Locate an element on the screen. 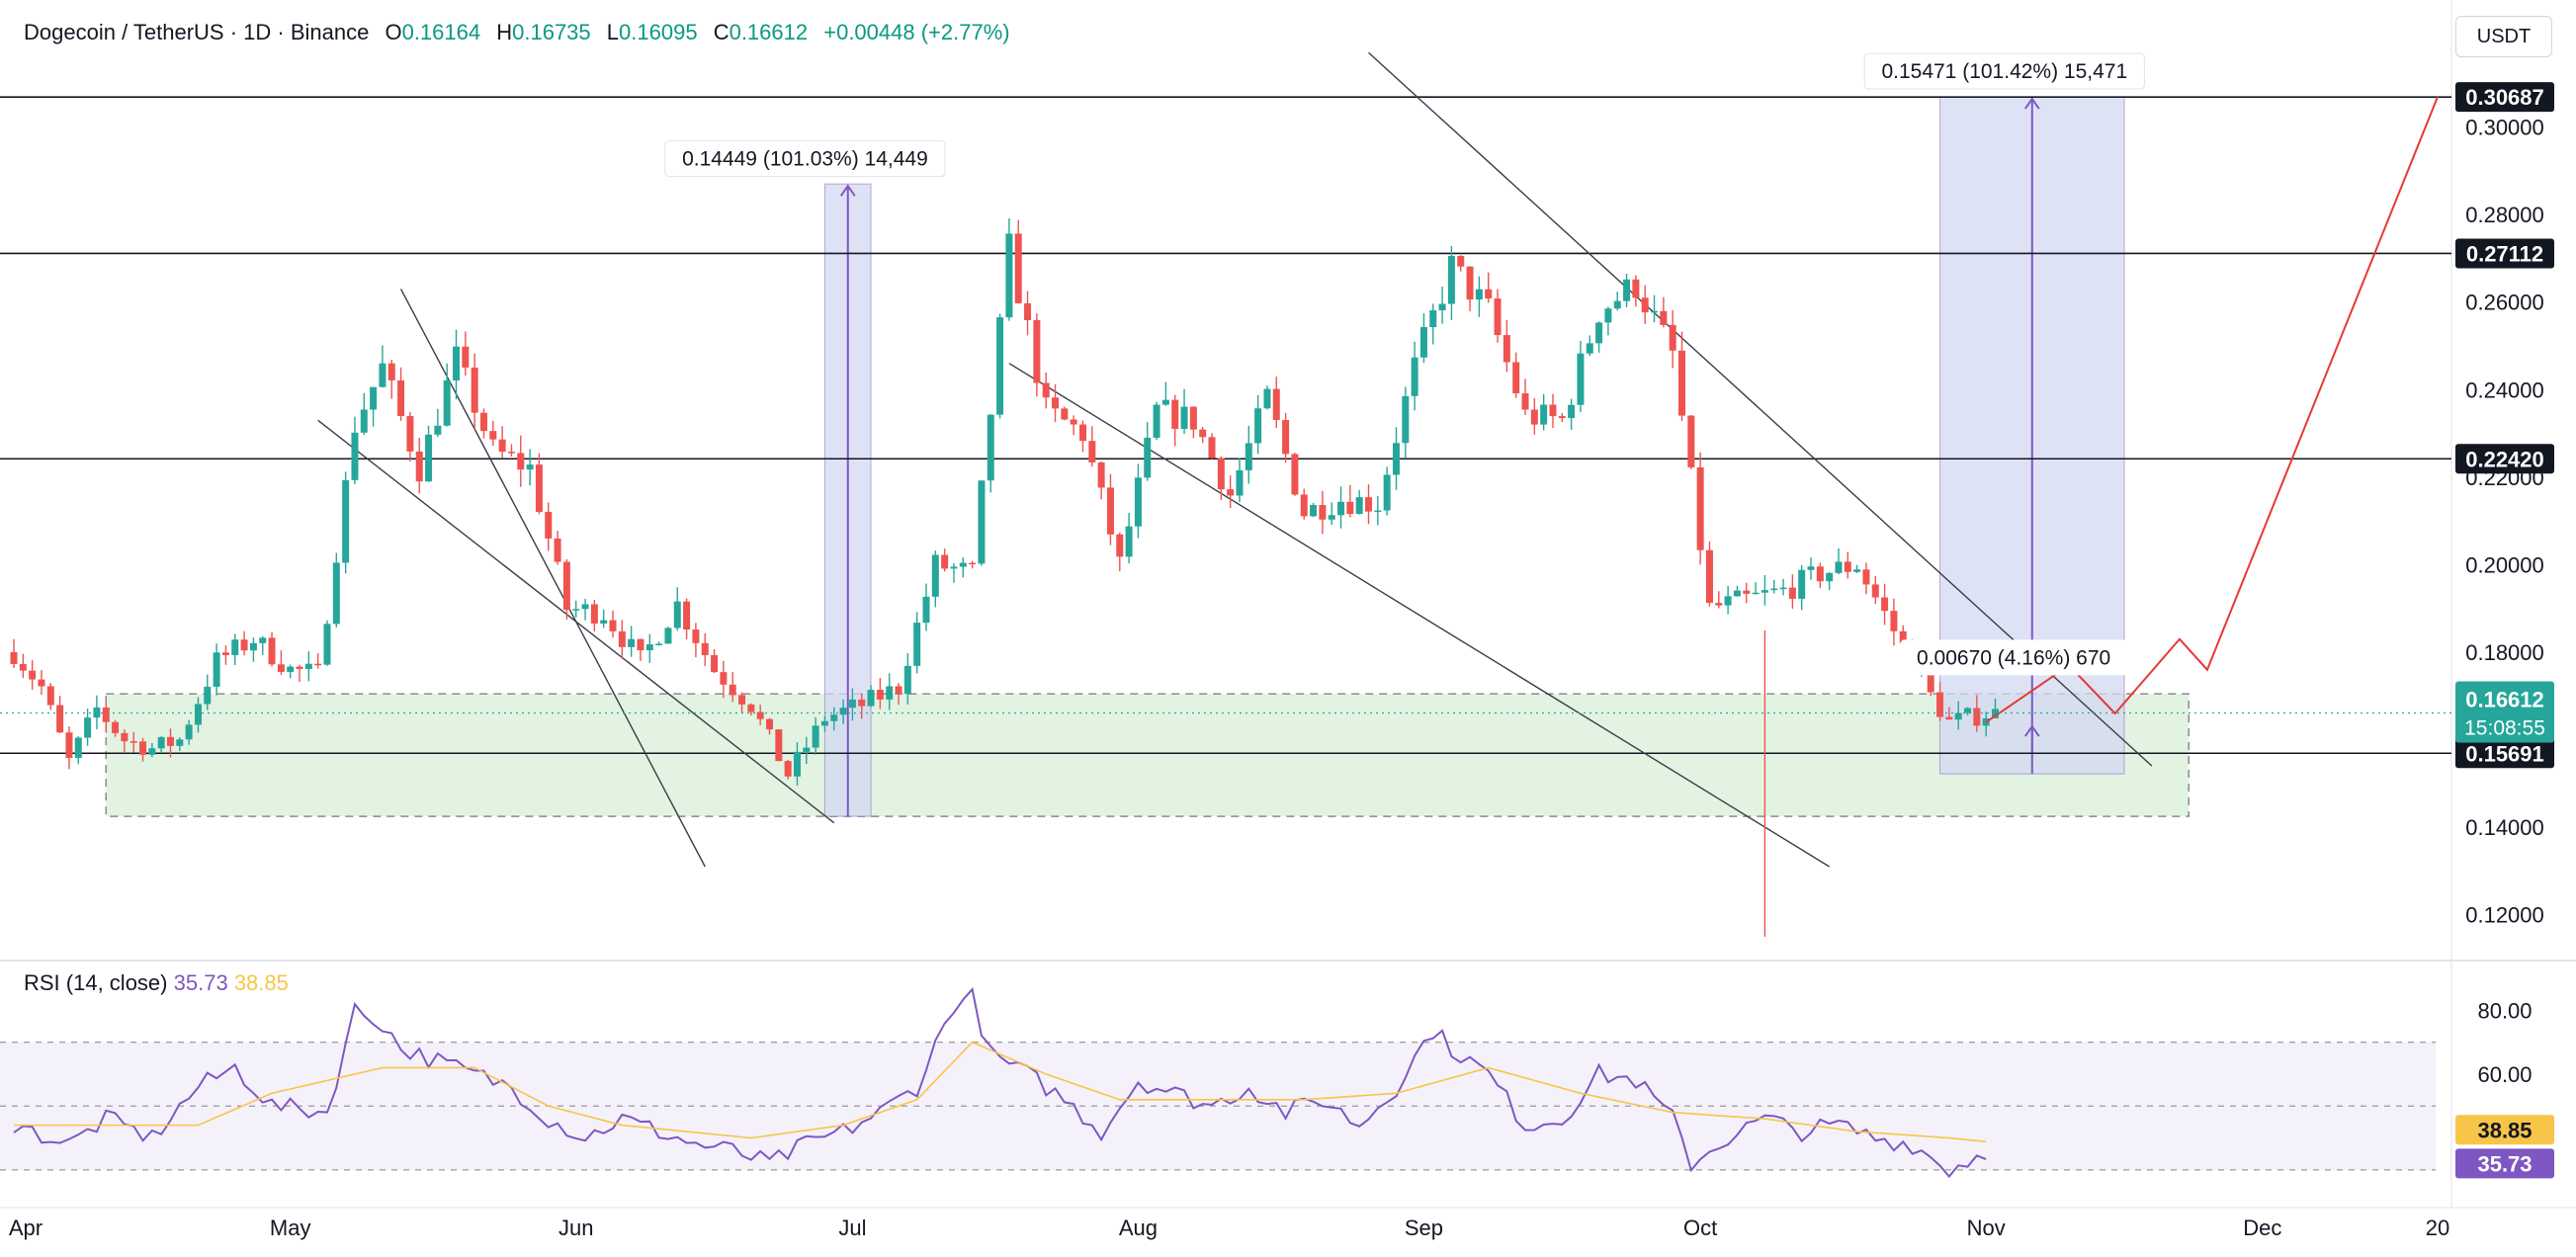  rsi-value-tag is located at coordinates (2504, 1163).